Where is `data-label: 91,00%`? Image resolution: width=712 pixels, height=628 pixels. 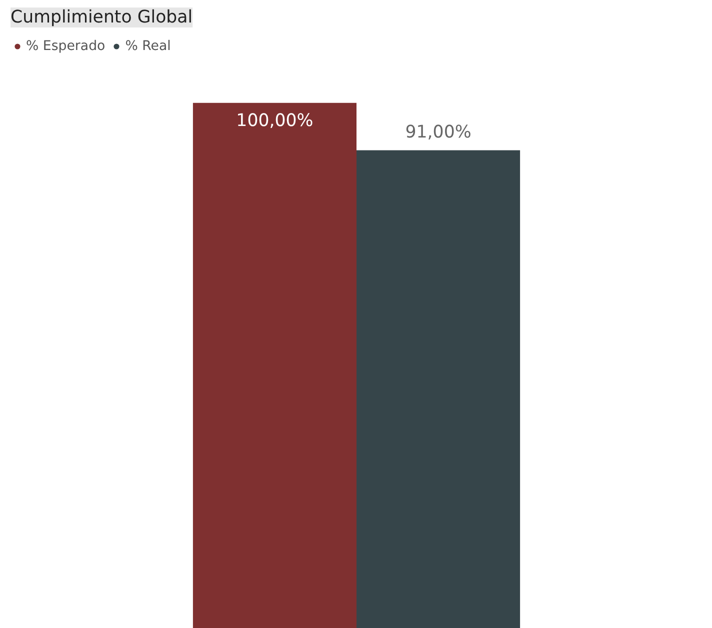 data-label: 91,00% is located at coordinates (438, 132).